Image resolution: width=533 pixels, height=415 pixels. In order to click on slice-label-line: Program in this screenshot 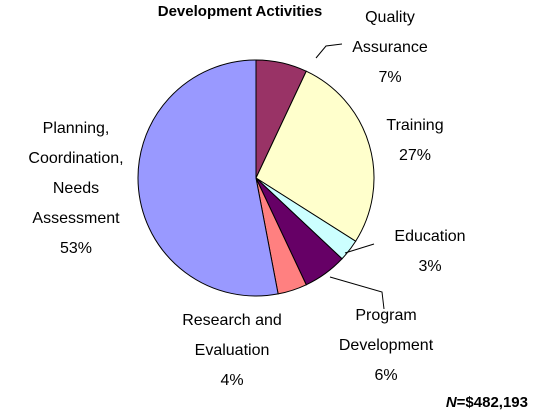, I will do `click(385, 315)`.